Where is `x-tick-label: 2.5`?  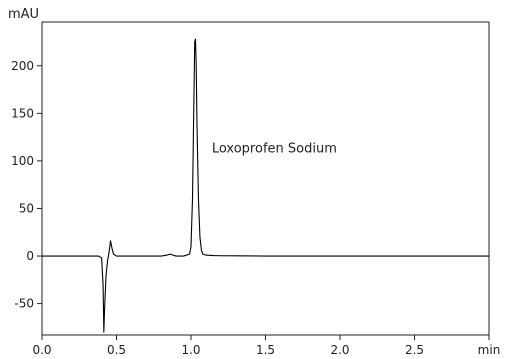
x-tick-label: 2.5 is located at coordinates (414, 350).